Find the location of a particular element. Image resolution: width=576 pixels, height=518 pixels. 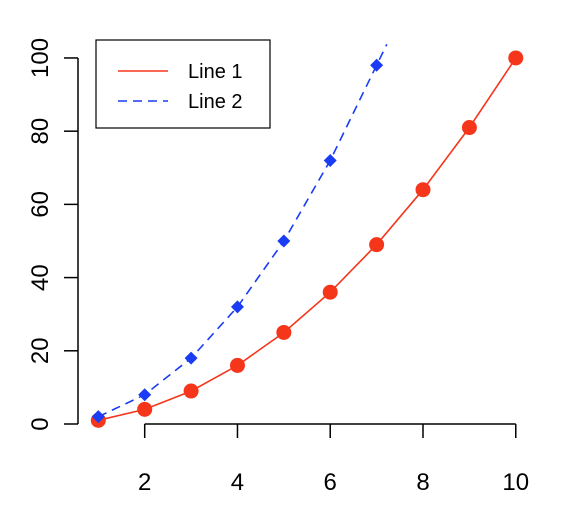

y-tick-label: 20 is located at coordinates (40, 350).